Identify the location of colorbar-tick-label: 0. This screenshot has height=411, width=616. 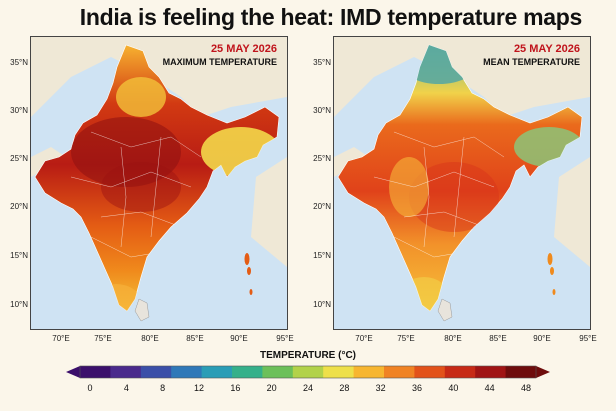
(90, 388).